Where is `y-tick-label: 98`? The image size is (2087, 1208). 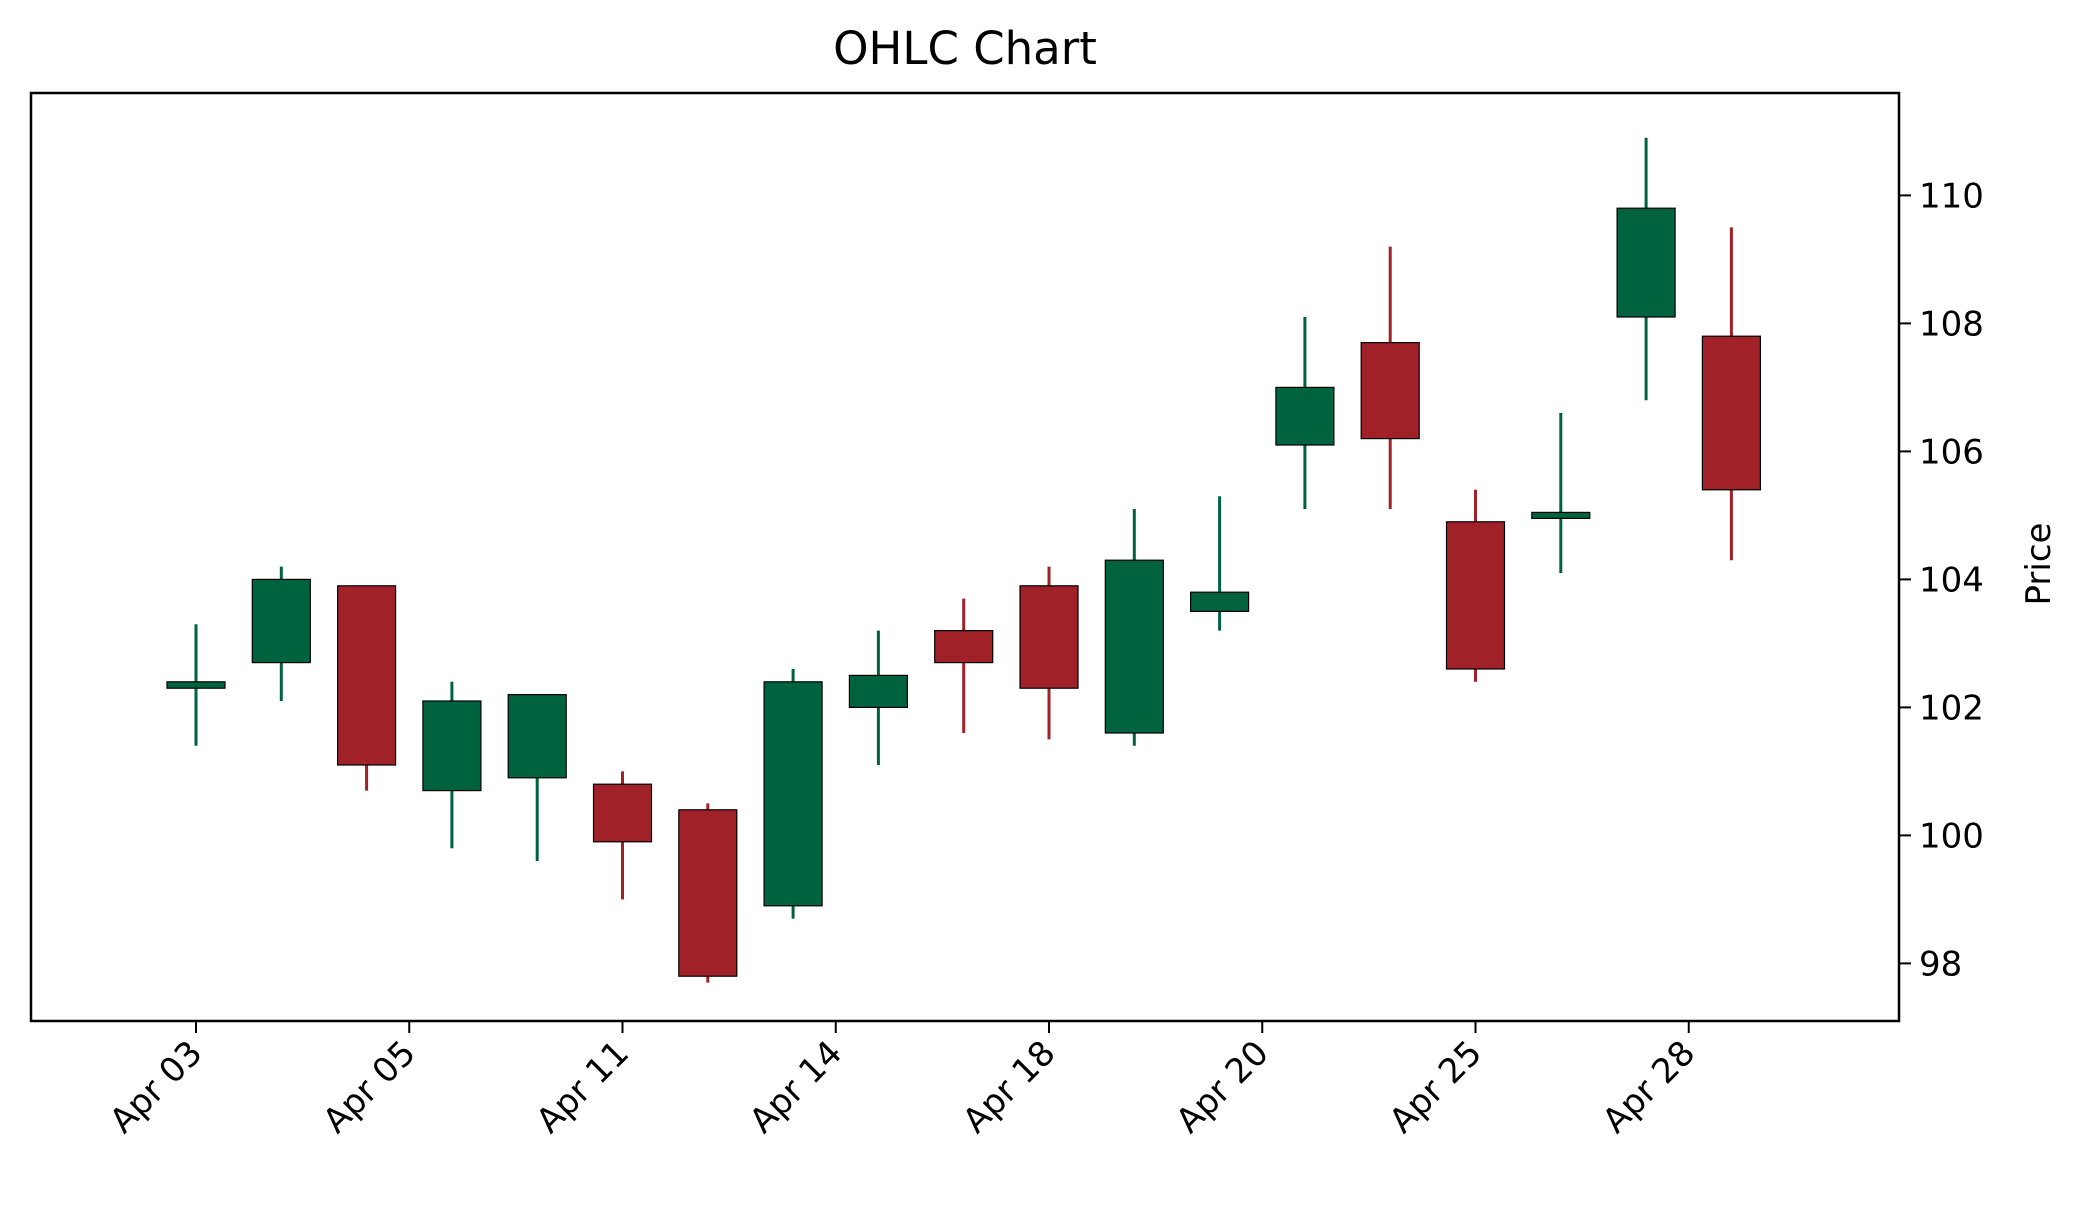
y-tick-label: 98 is located at coordinates (1940, 964).